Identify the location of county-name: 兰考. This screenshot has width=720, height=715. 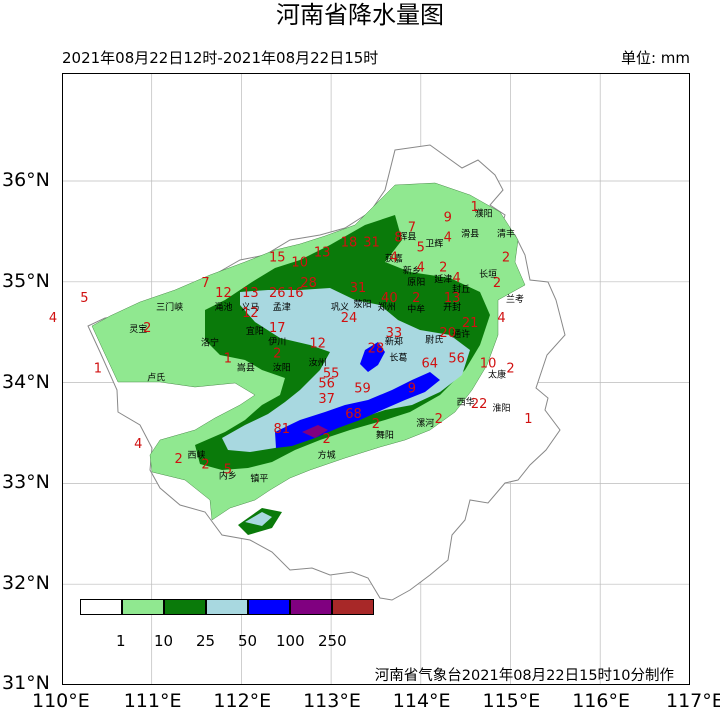
(515, 299).